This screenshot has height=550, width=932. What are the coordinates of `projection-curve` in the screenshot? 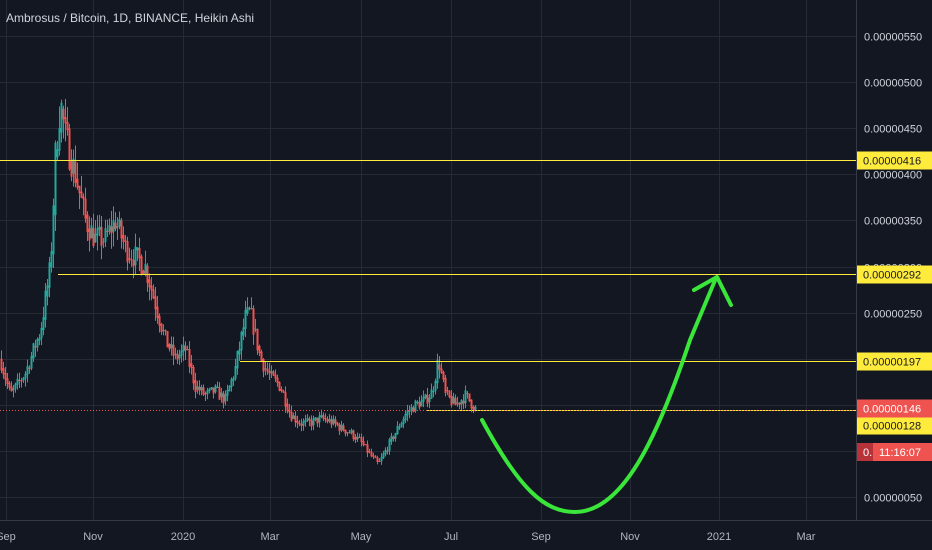 It's located at (599, 395).